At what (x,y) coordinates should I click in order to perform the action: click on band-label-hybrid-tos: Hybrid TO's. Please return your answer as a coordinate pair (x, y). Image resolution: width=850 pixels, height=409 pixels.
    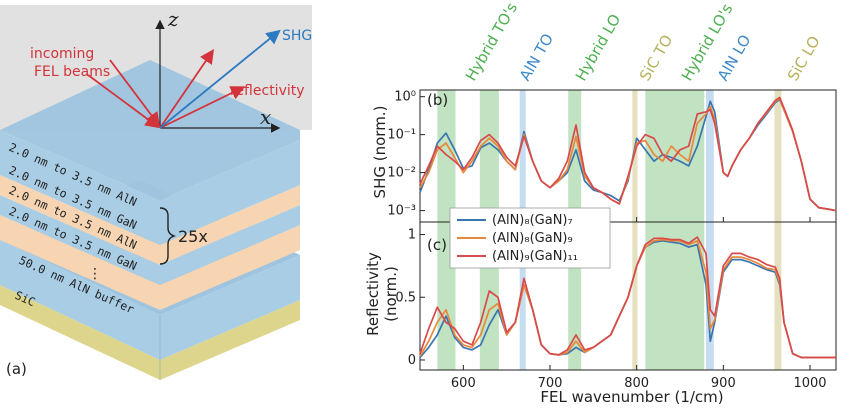
    Looking at the image, I should click on (491, 42).